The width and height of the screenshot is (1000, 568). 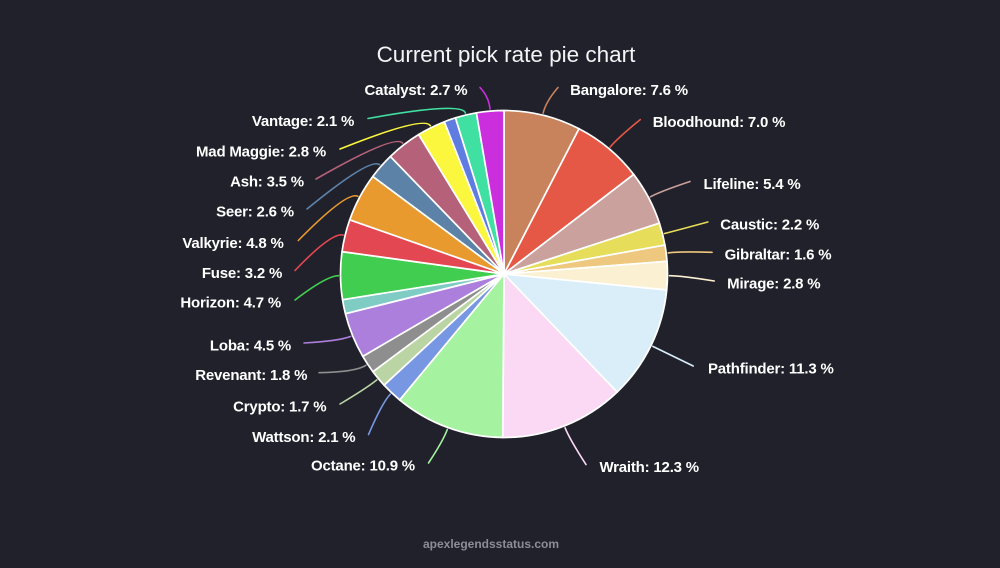 What do you see at coordinates (491, 544) in the screenshot?
I see `svg-text: apexlegendsstatus.com` at bounding box center [491, 544].